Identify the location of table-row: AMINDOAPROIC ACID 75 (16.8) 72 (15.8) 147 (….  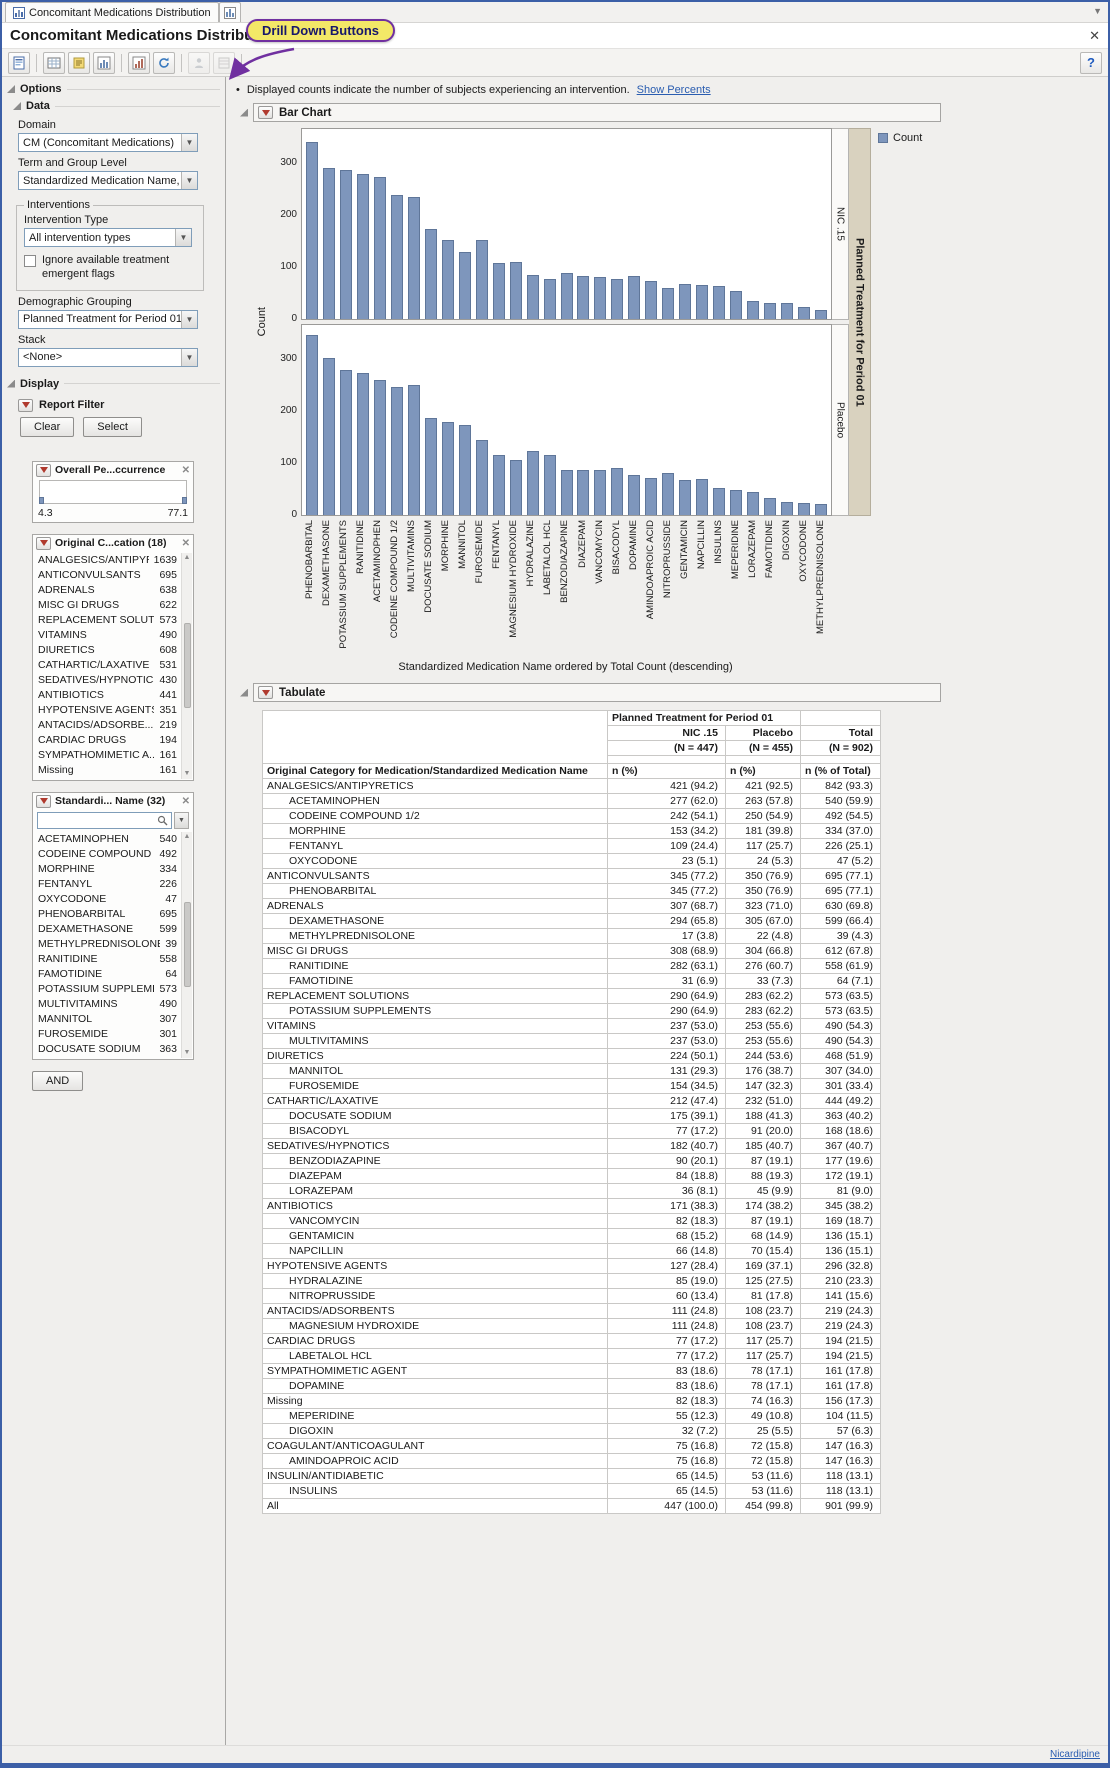
(571, 1461).